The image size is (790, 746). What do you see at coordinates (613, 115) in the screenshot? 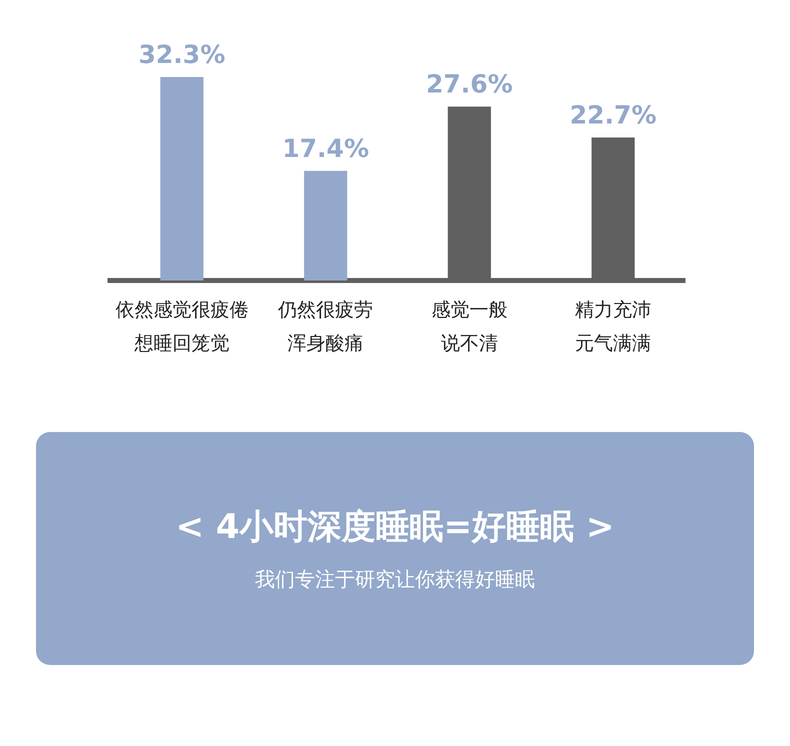
I see `data-label: 22.7%` at bounding box center [613, 115].